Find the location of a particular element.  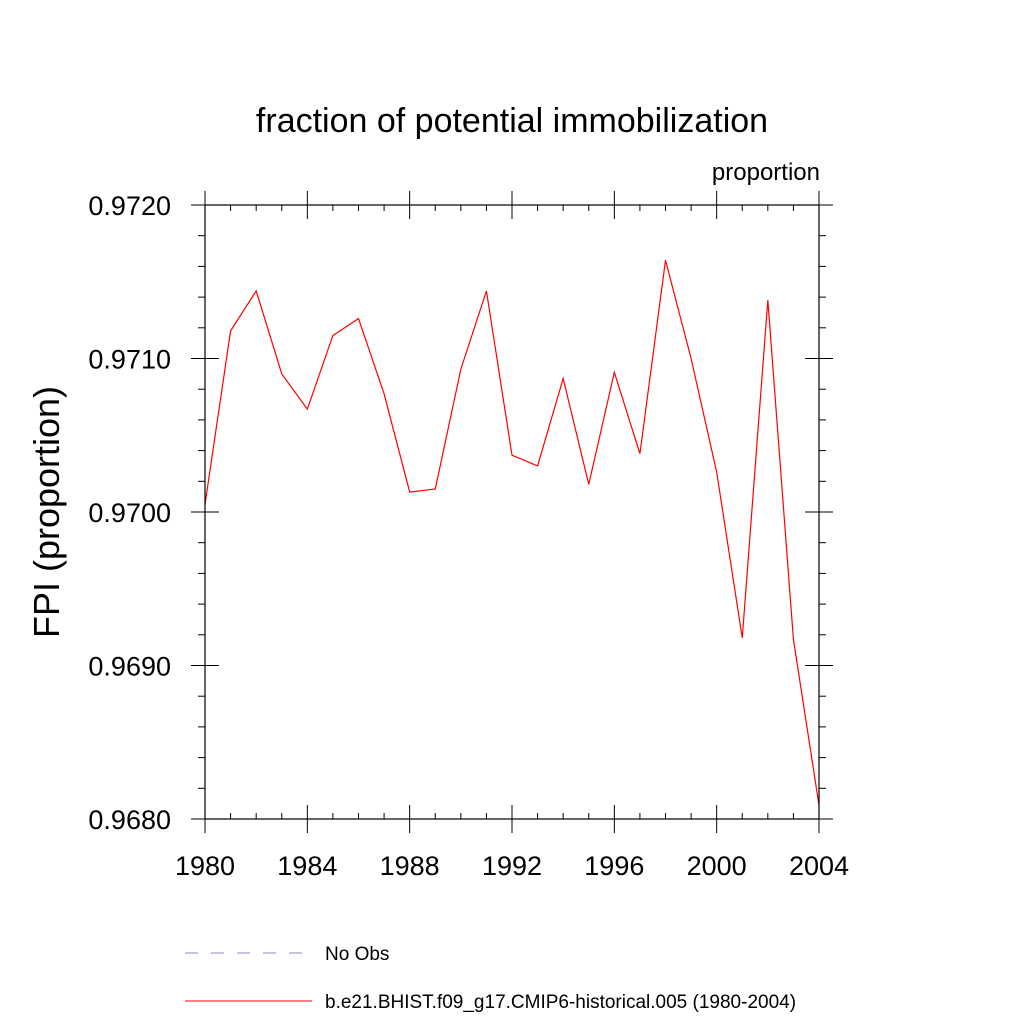

y-tick-labels: 0.9680 0.9690 0.9700 0.9710 0.9720 is located at coordinates (129, 513).